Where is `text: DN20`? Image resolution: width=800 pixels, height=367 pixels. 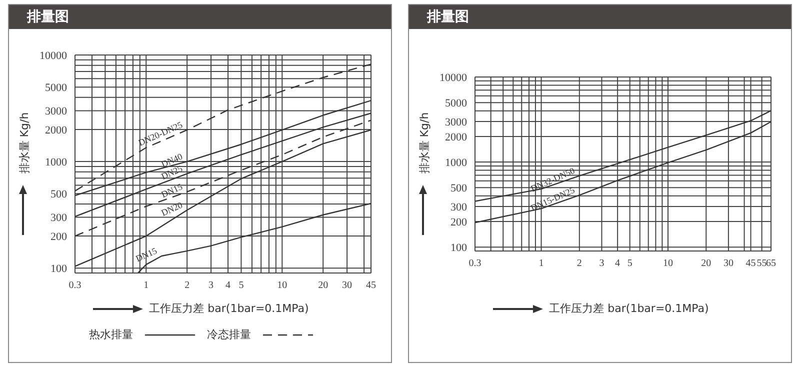
text: DN20 is located at coordinates (172, 209).